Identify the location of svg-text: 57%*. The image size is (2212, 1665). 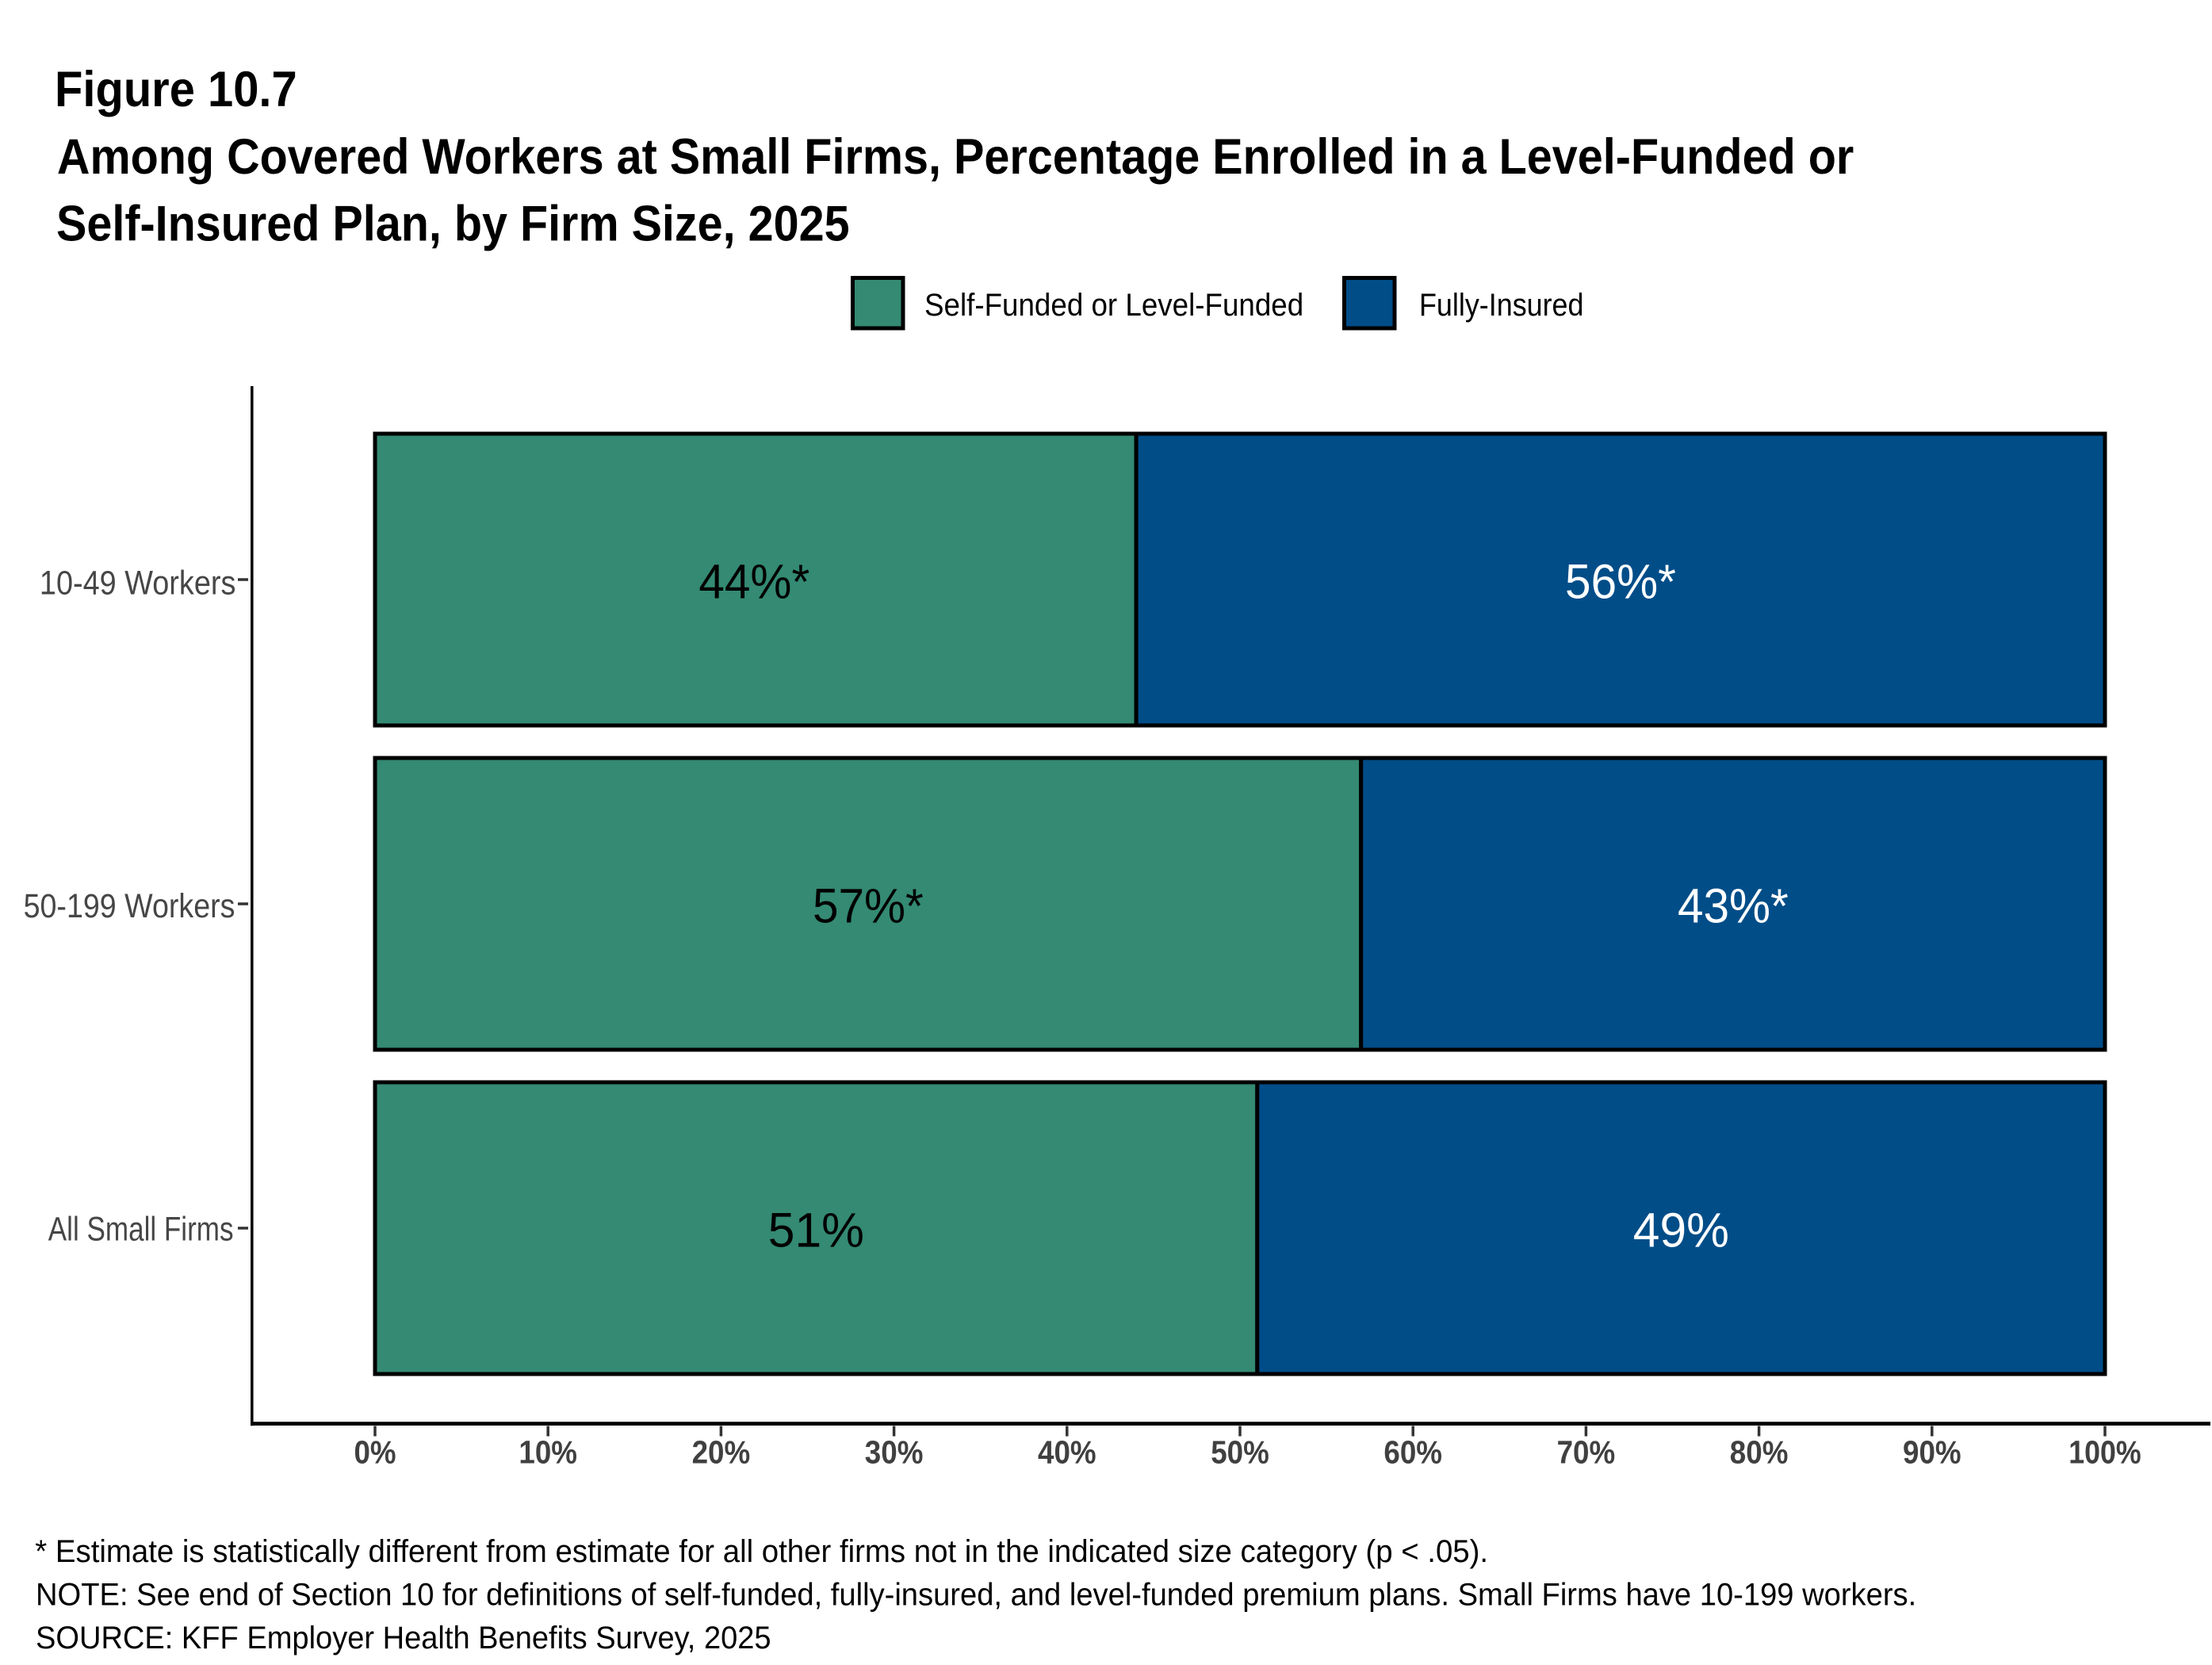
(869, 906).